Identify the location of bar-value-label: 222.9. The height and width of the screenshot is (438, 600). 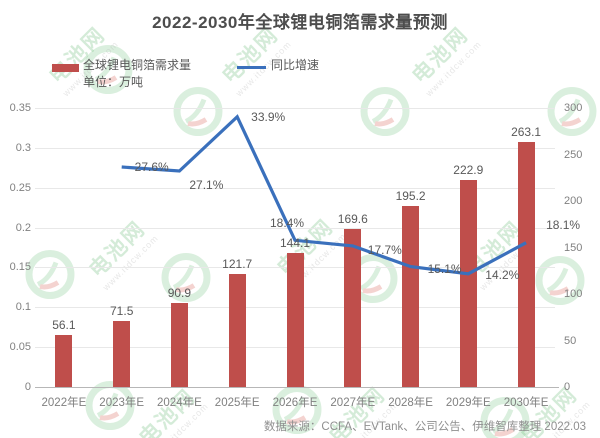
(468, 169).